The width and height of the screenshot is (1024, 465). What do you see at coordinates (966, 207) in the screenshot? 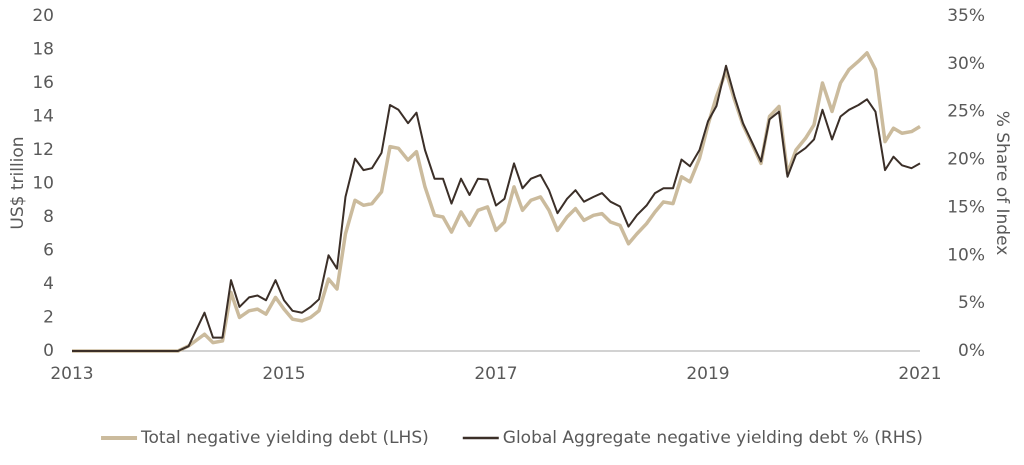
I see `y2-tick-label: 15%` at bounding box center [966, 207].